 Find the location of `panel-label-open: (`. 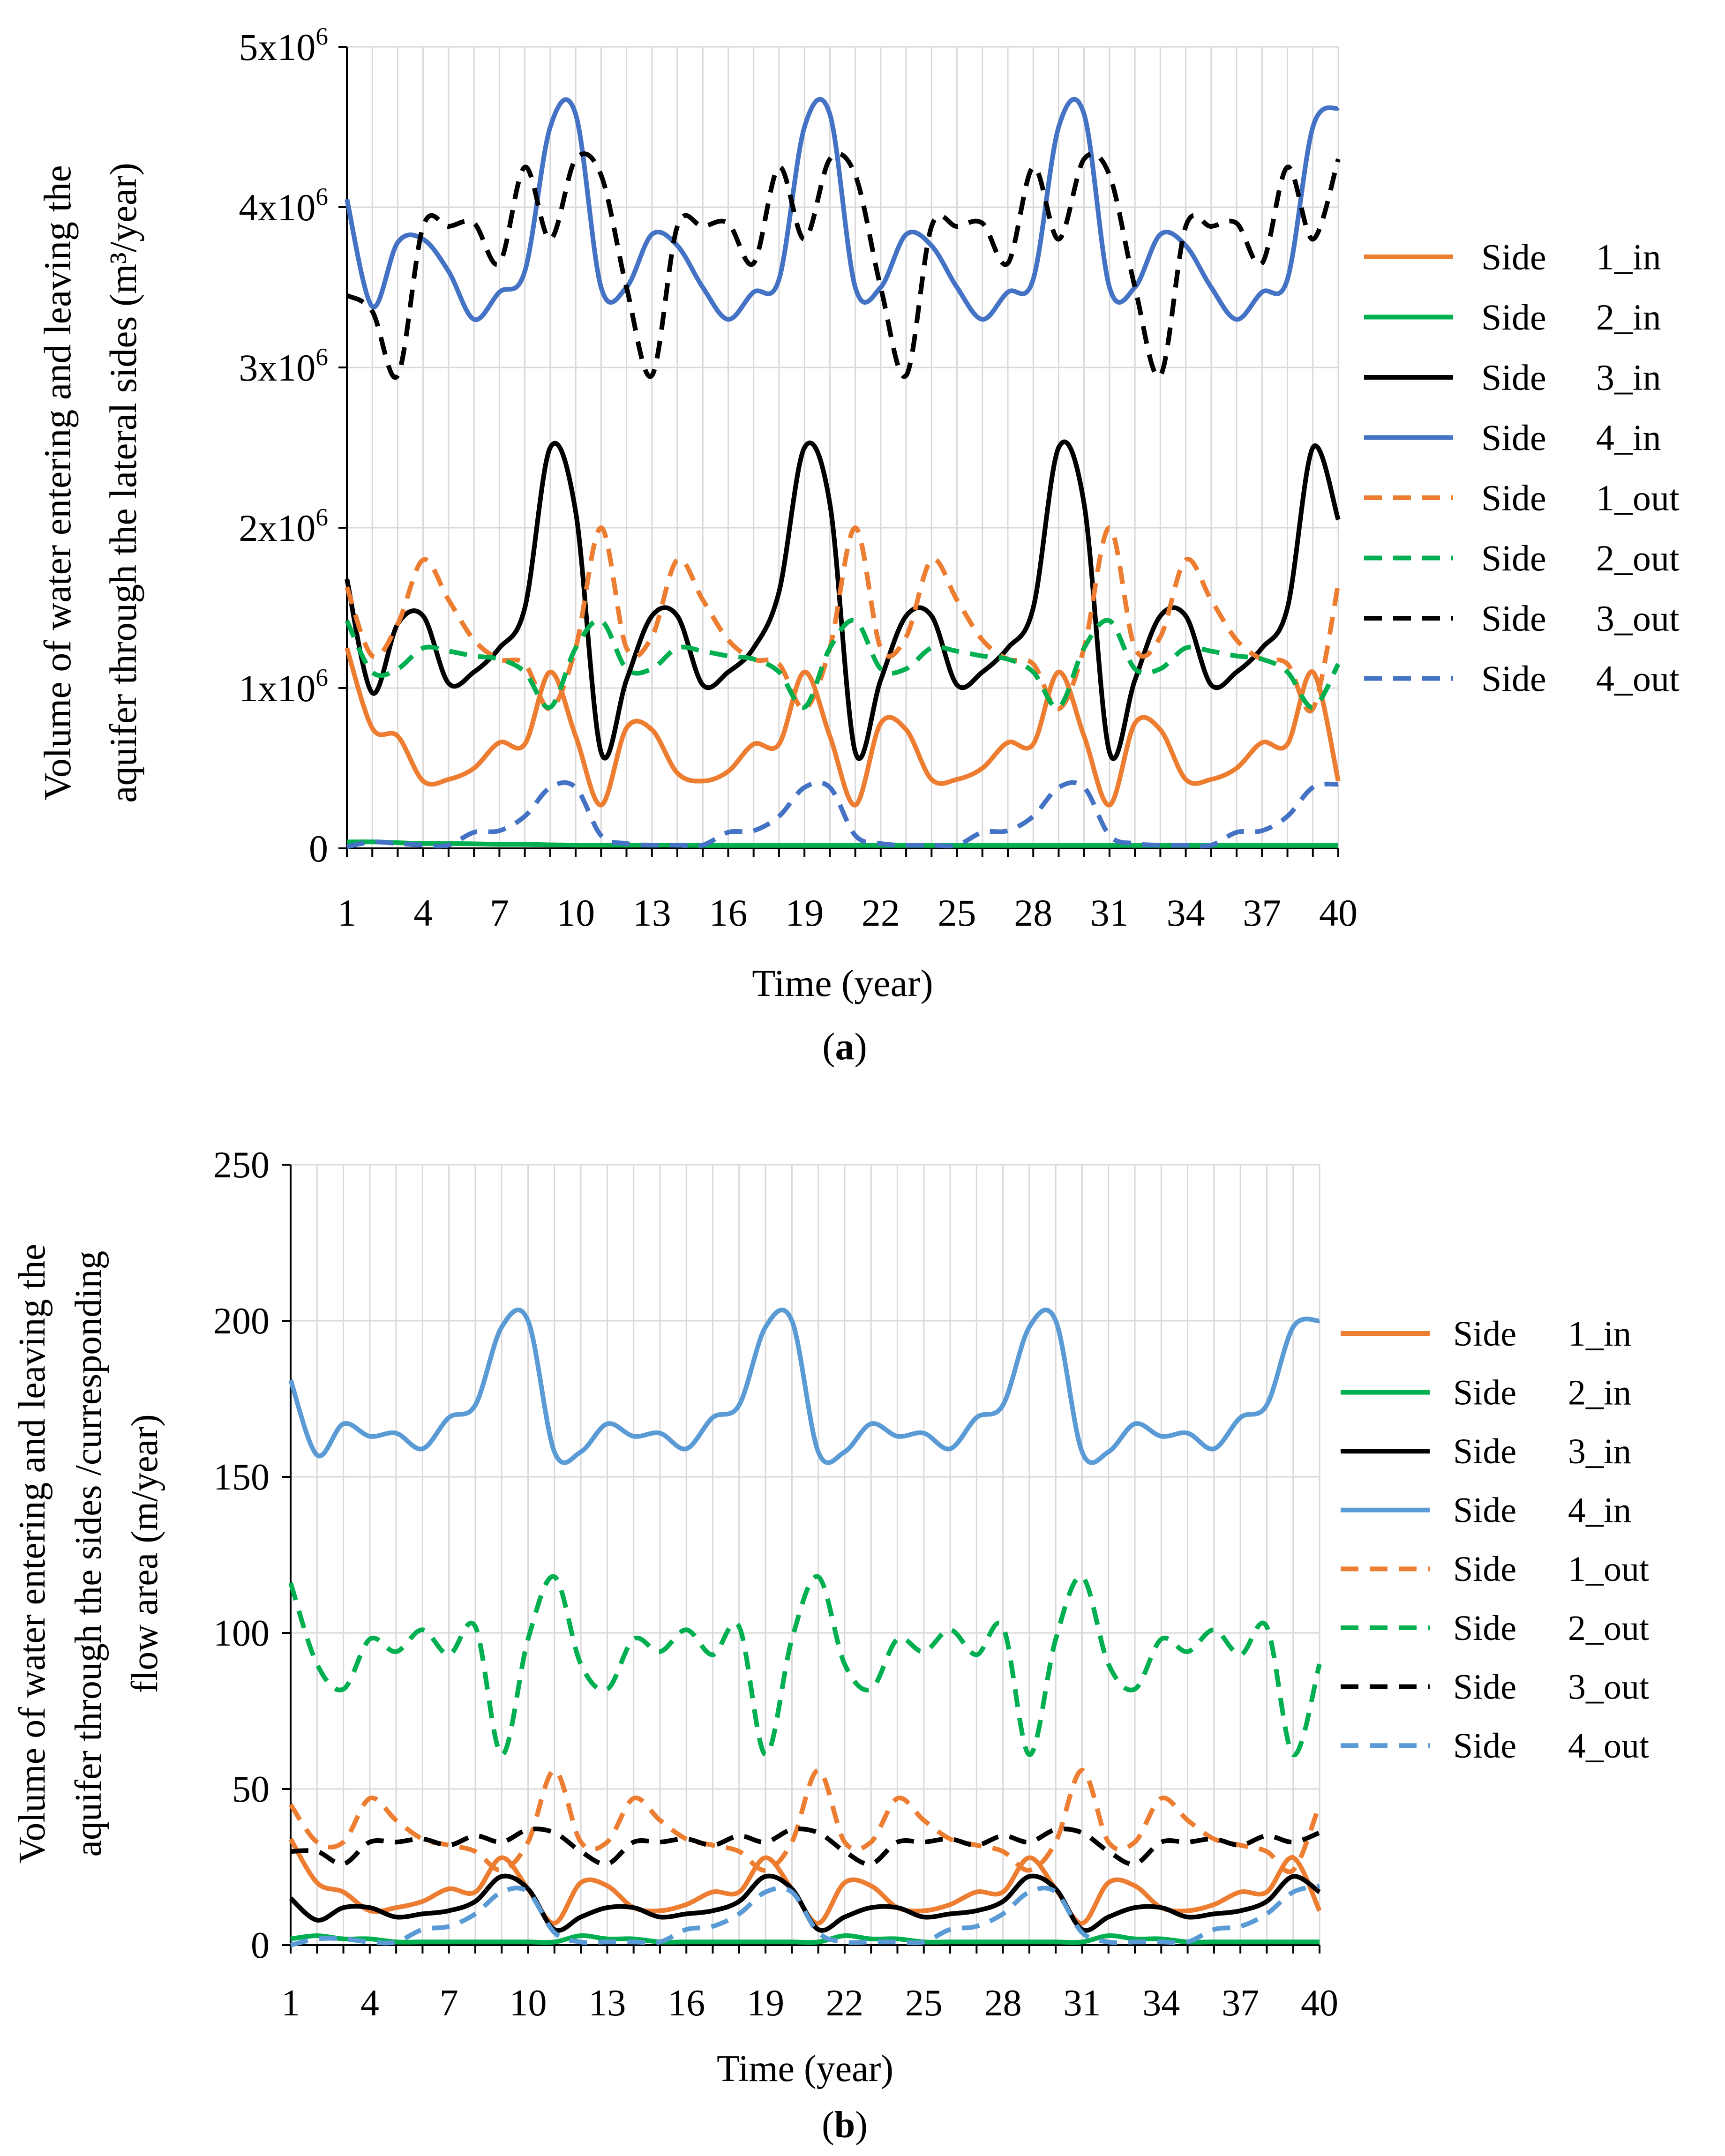

panel-label-open: ( is located at coordinates (828, 1047).